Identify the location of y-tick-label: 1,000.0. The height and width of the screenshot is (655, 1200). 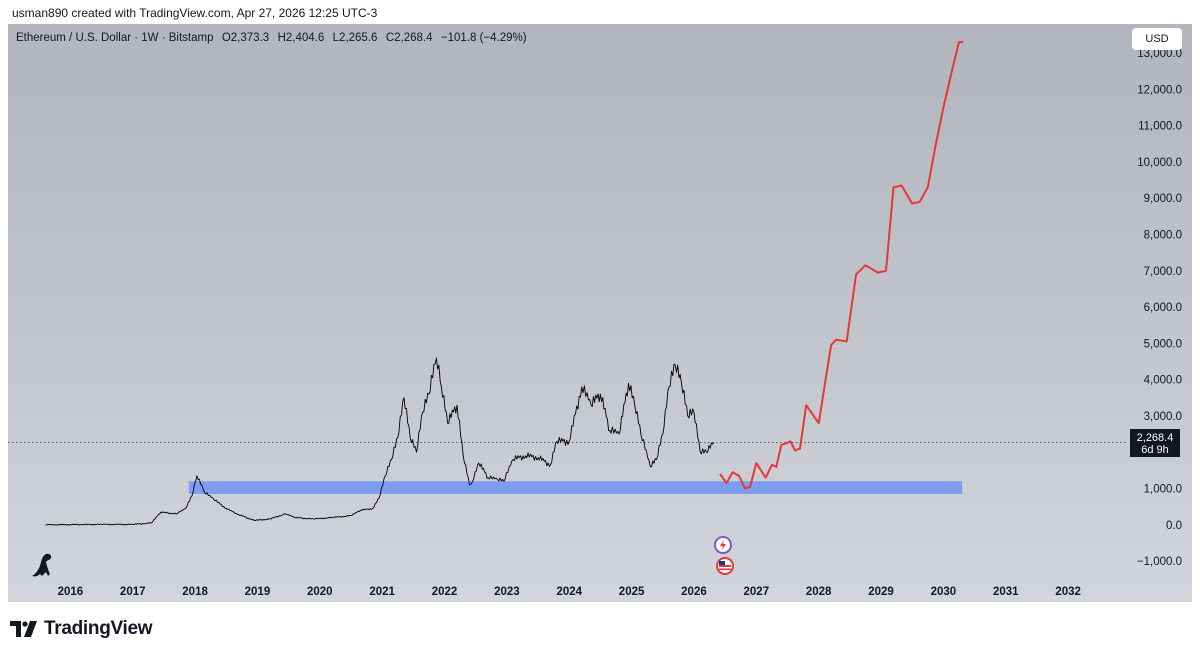
(1163, 490).